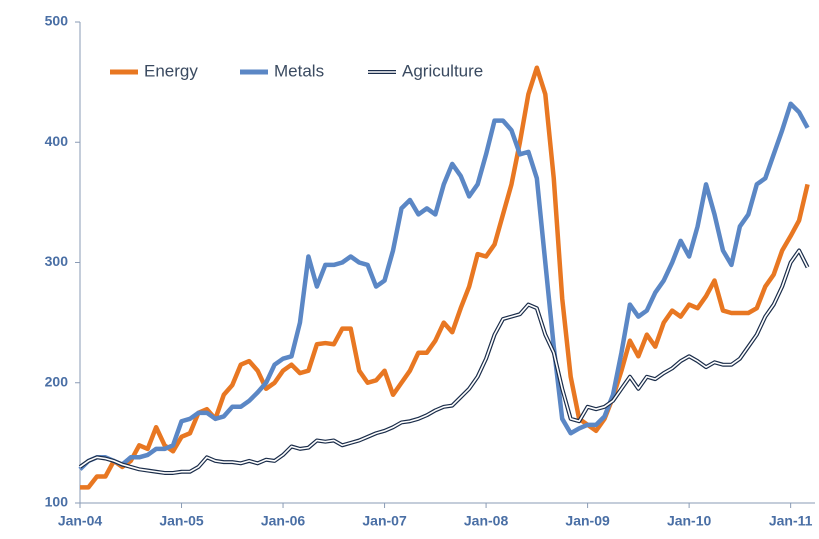 This screenshot has width=819, height=539. What do you see at coordinates (57, 381) in the screenshot?
I see `y-tick-label: 200` at bounding box center [57, 381].